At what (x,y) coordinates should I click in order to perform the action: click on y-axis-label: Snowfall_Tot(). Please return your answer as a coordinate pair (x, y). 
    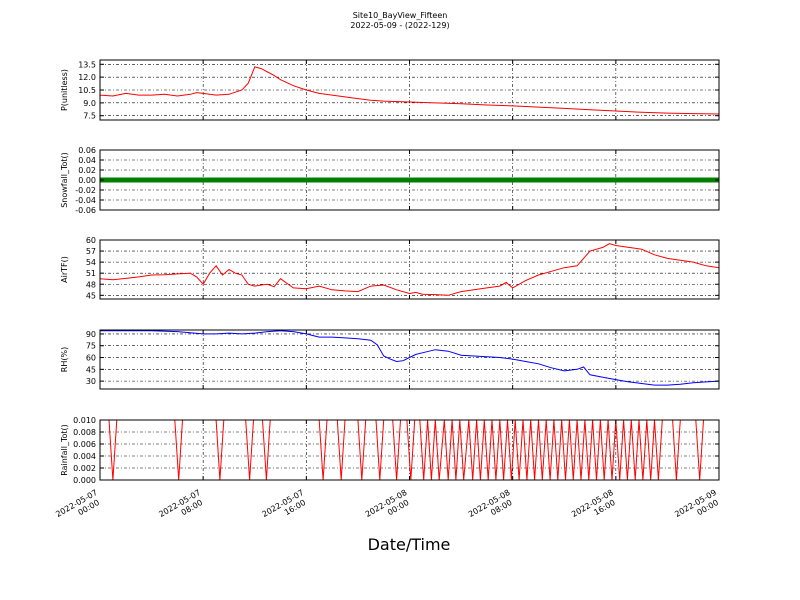
    Looking at the image, I should click on (64, 180).